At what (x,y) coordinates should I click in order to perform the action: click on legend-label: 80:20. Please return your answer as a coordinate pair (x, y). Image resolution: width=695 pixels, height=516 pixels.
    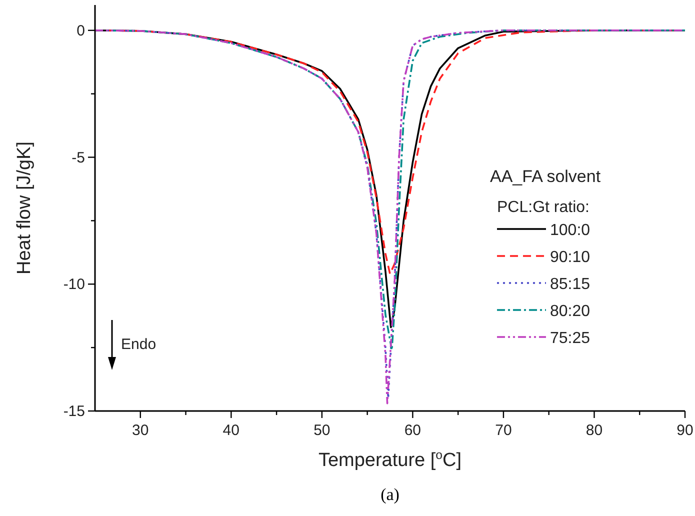
    Looking at the image, I should click on (570, 311).